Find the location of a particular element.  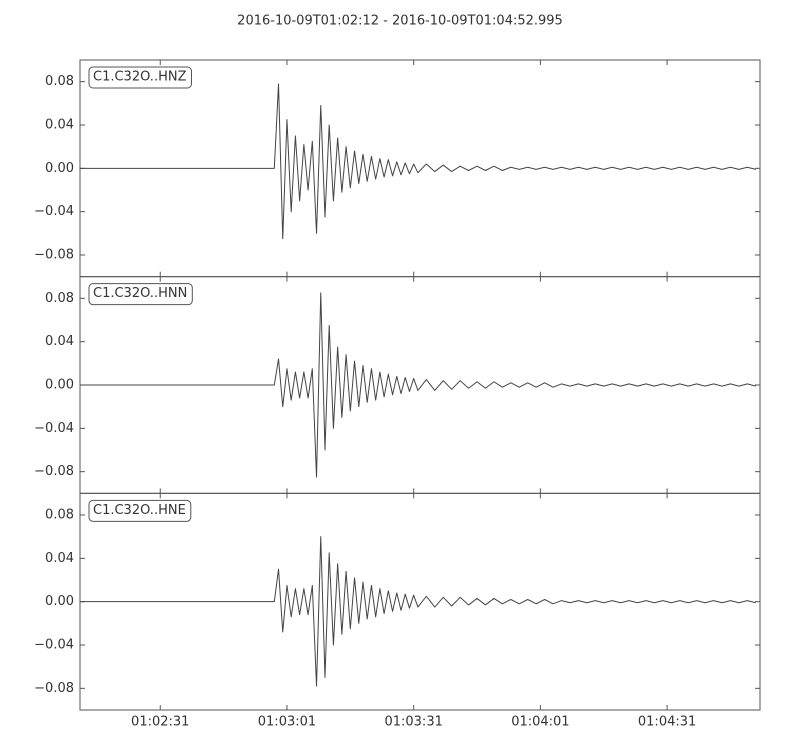

trace-label: C1.C32O..HNN is located at coordinates (140, 293).